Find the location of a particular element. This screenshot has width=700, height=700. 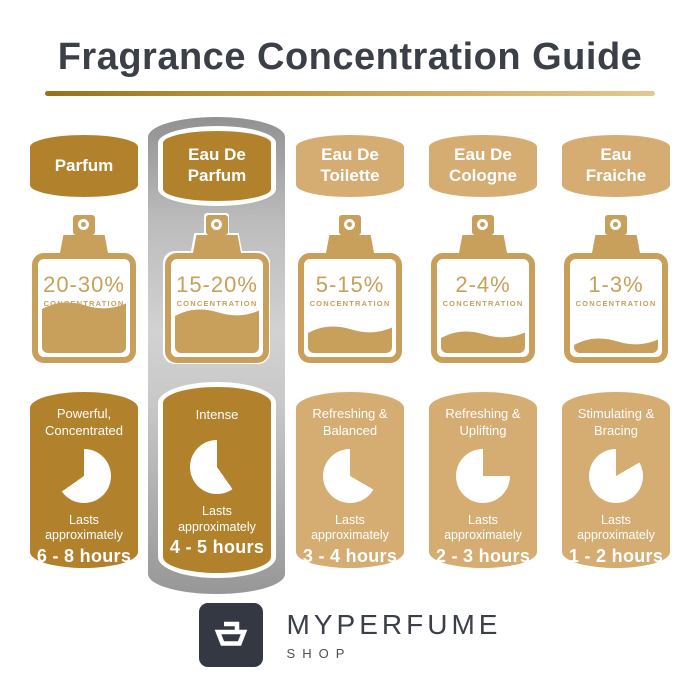

brand-logo-icon is located at coordinates (230, 635).